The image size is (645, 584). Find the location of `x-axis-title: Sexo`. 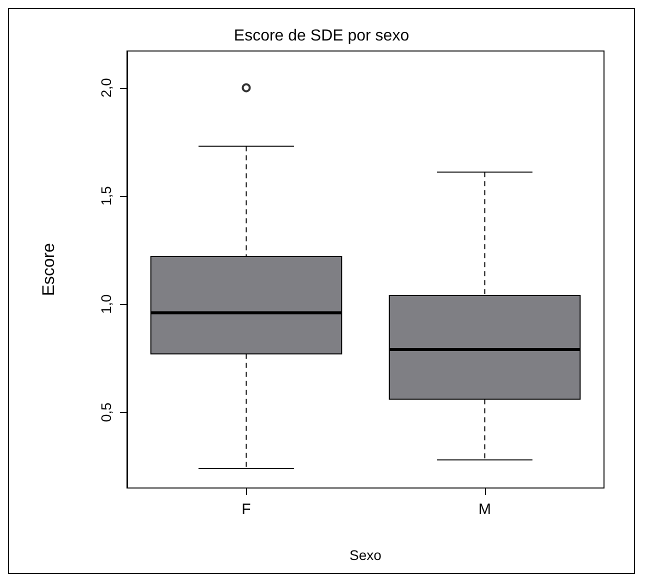

x-axis-title: Sexo is located at coordinates (366, 555).